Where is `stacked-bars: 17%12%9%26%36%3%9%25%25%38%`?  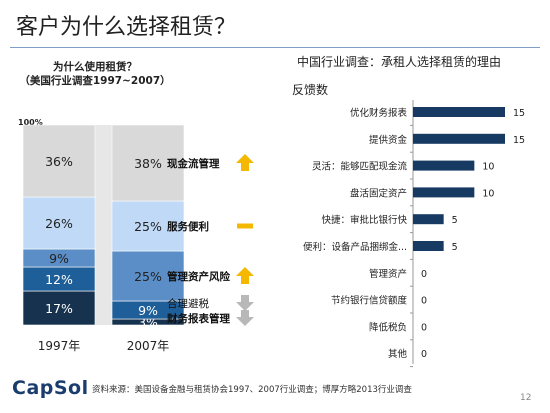
stacked-bars: 17%12%9%26%36%3%9%25%25%38% is located at coordinates (103, 227).